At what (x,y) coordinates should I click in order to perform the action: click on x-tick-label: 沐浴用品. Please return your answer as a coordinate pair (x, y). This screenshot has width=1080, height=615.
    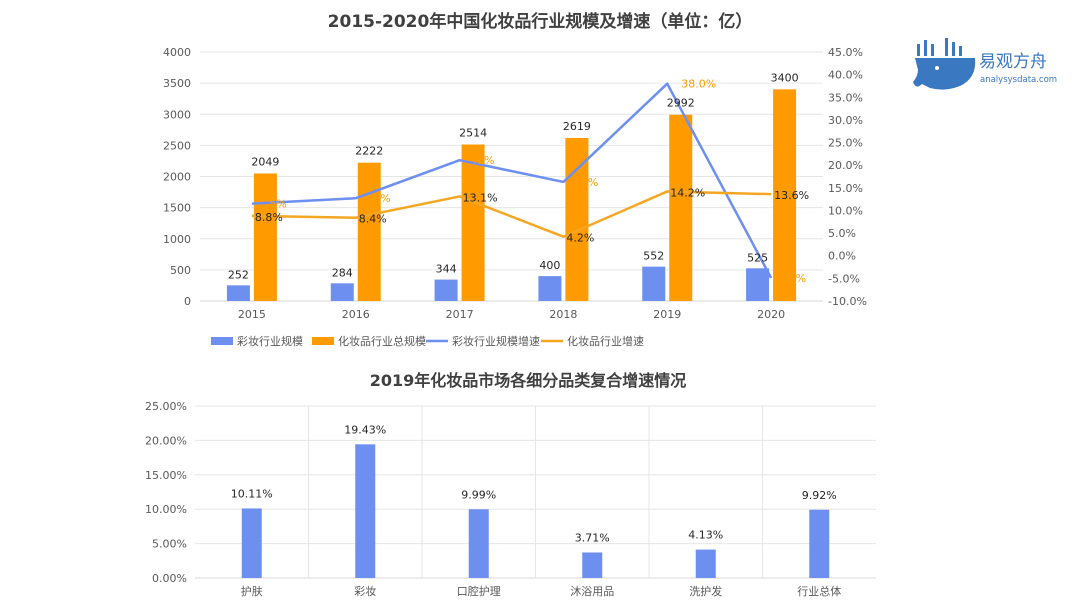
    Looking at the image, I should click on (592, 591).